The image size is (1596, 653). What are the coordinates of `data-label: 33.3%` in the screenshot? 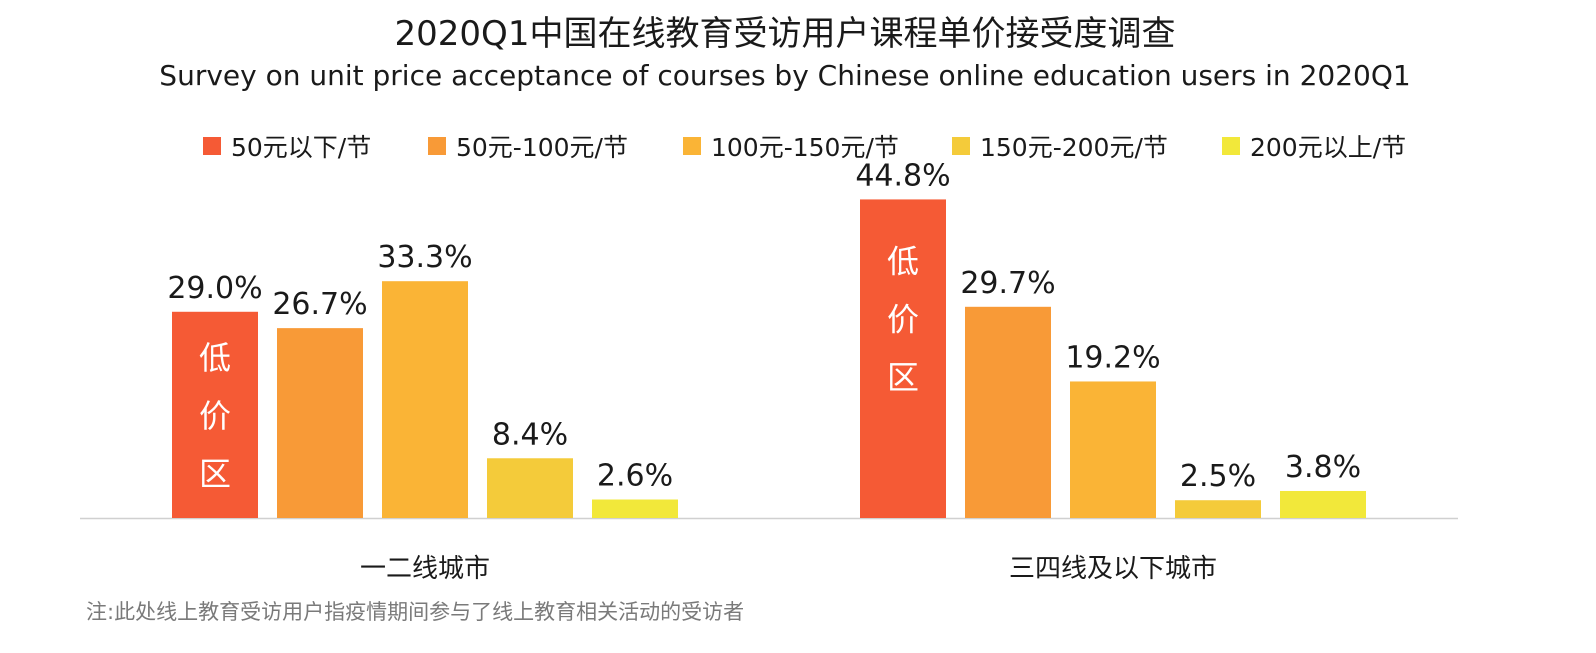 It's located at (424, 257).